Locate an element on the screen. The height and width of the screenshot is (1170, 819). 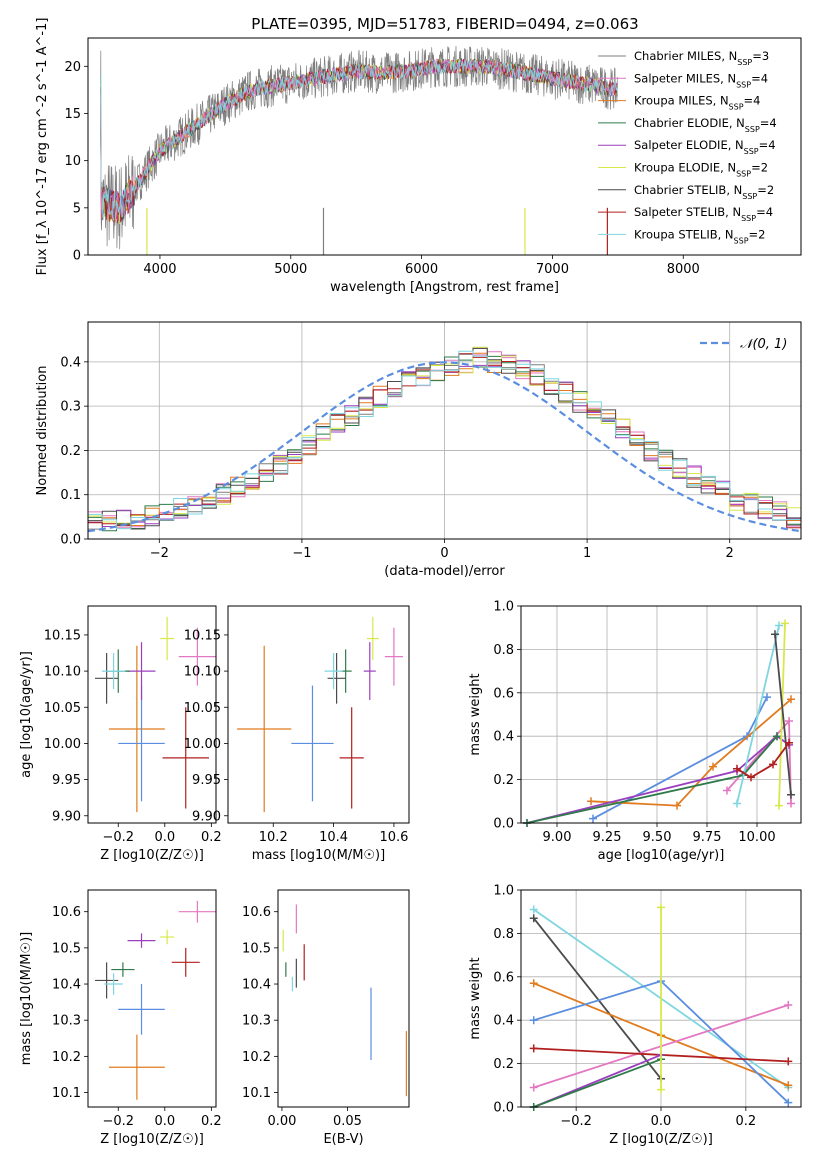
legend-label: Salpeter MILES, NSSP=4 is located at coordinates (701, 80).